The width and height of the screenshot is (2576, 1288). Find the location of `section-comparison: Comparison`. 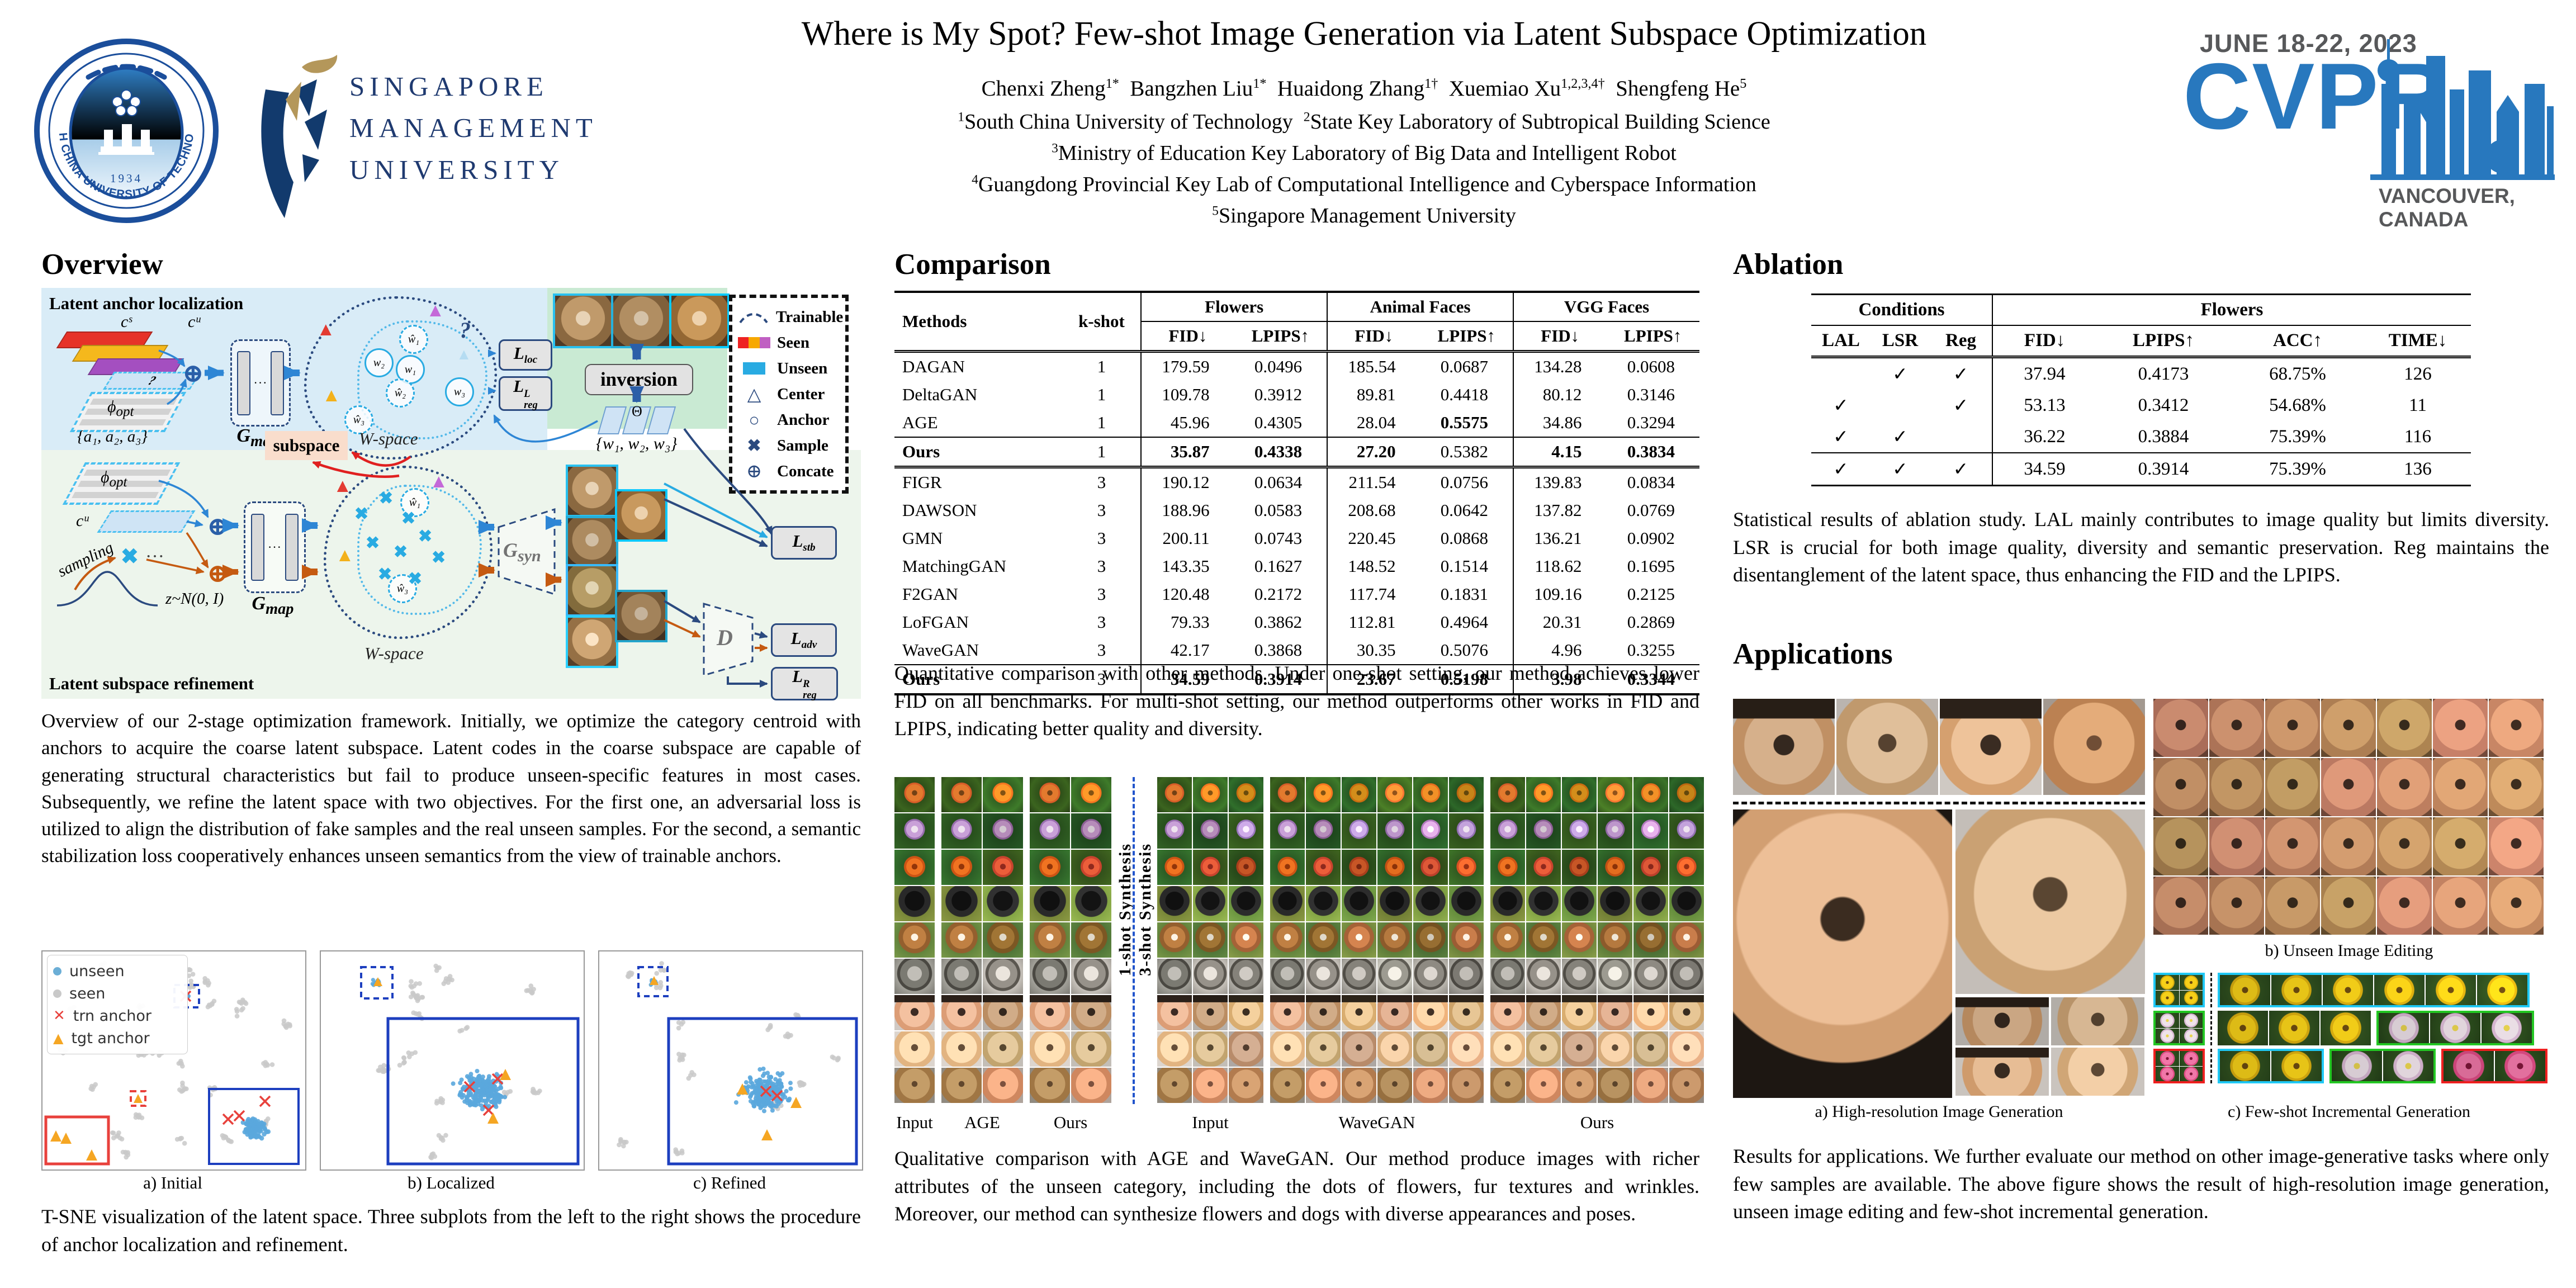

section-comparison: Comparison is located at coordinates (972, 264).